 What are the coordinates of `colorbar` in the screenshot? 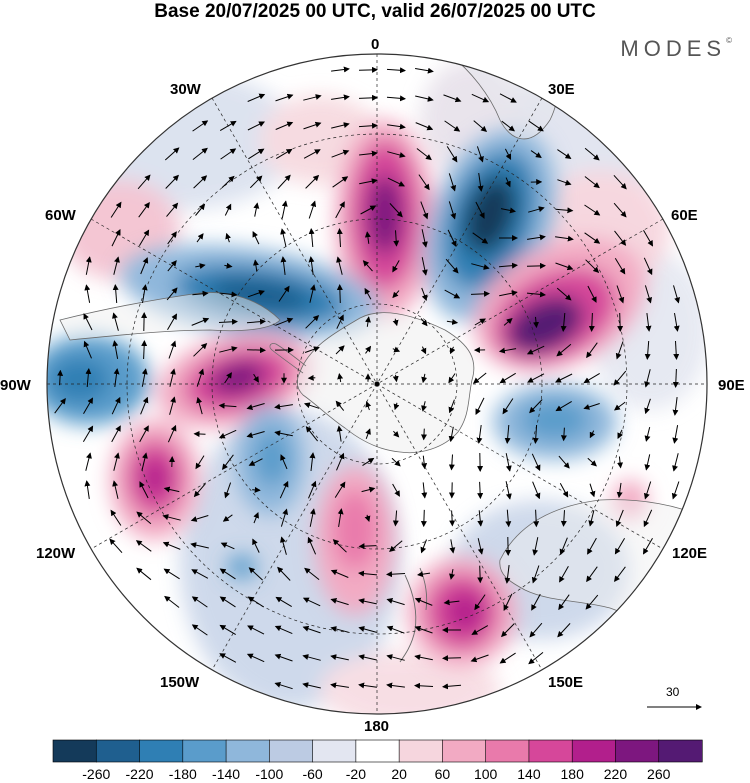 It's located at (377, 751).